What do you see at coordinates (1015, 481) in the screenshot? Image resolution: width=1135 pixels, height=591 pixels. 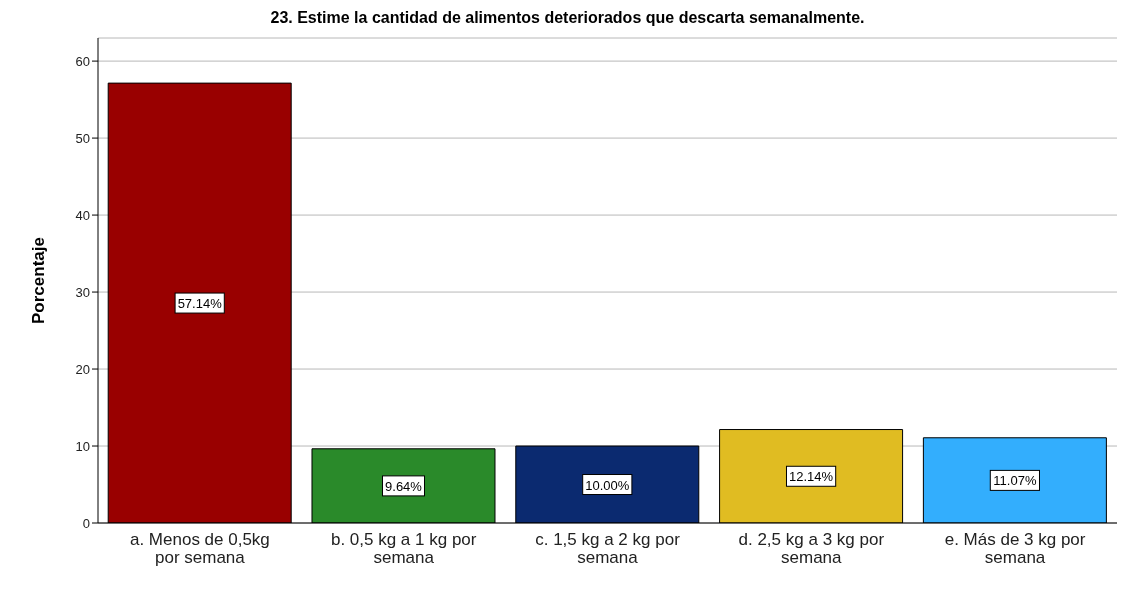 I see `data-label: 11.07%` at bounding box center [1015, 481].